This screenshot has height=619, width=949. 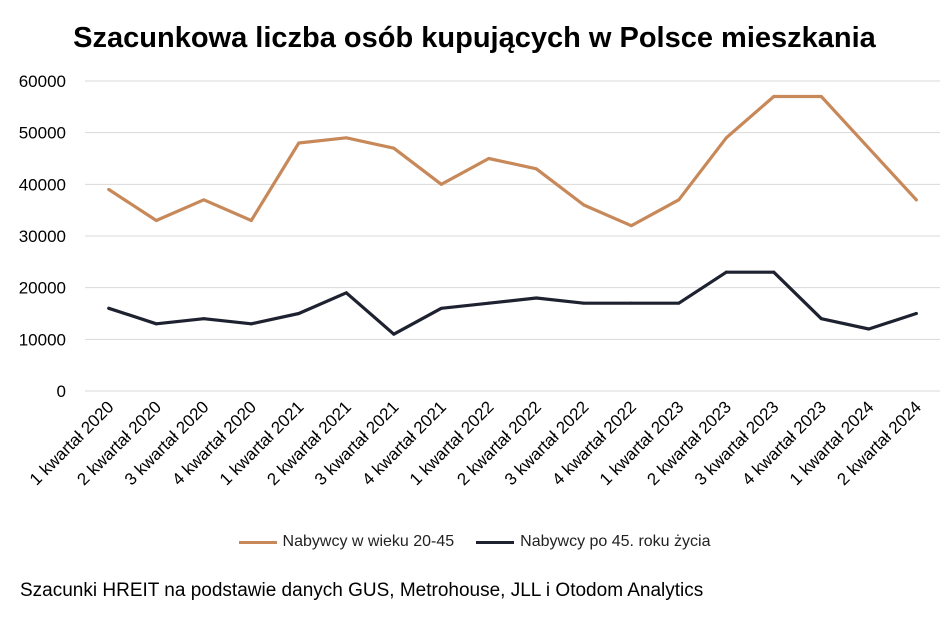 What do you see at coordinates (689, 443) in the screenshot?
I see `x-tick-label: 2 kwartał 2023` at bounding box center [689, 443].